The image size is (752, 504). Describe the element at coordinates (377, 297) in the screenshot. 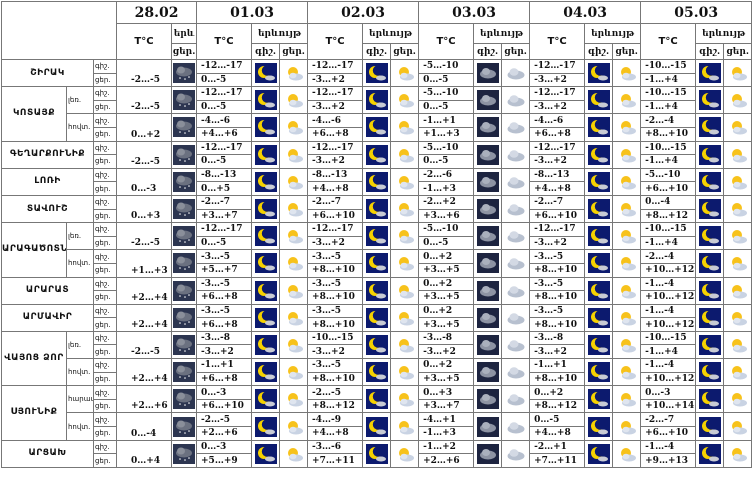

I see `table-row: ցեր. +6…+8 +8…+10 +3…+5 +8…+10 +10…+12` at that location.